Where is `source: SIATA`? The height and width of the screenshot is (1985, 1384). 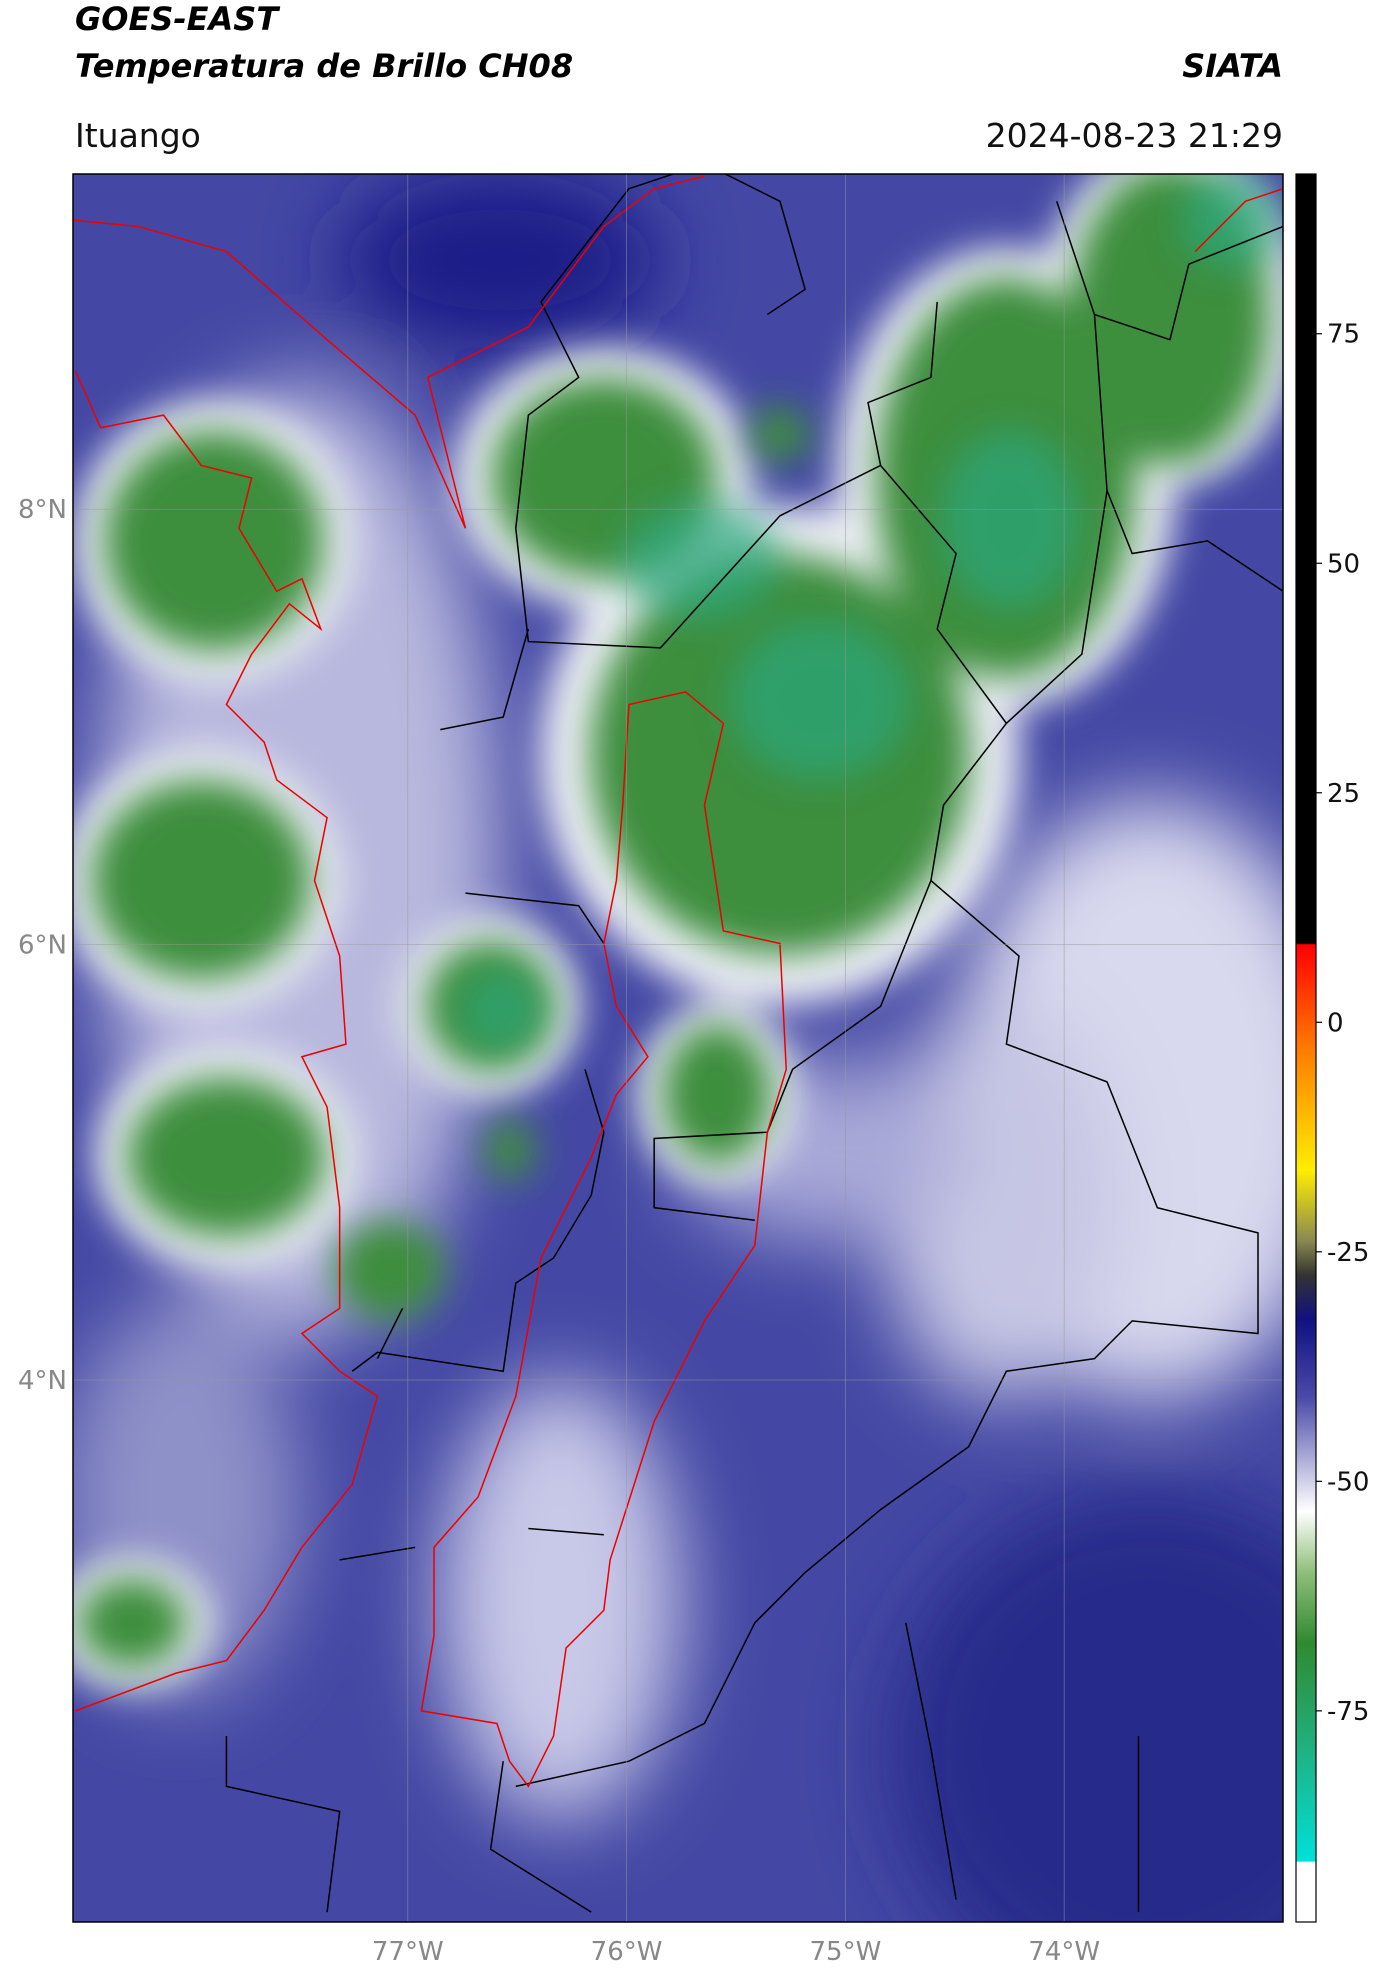
source: SIATA is located at coordinates (1232, 66).